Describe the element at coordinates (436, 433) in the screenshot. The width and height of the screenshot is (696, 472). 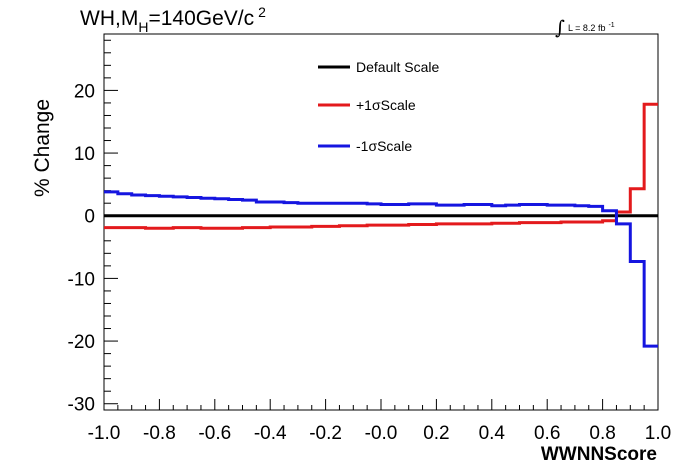
I see `x-tick-label: 0.2` at that location.